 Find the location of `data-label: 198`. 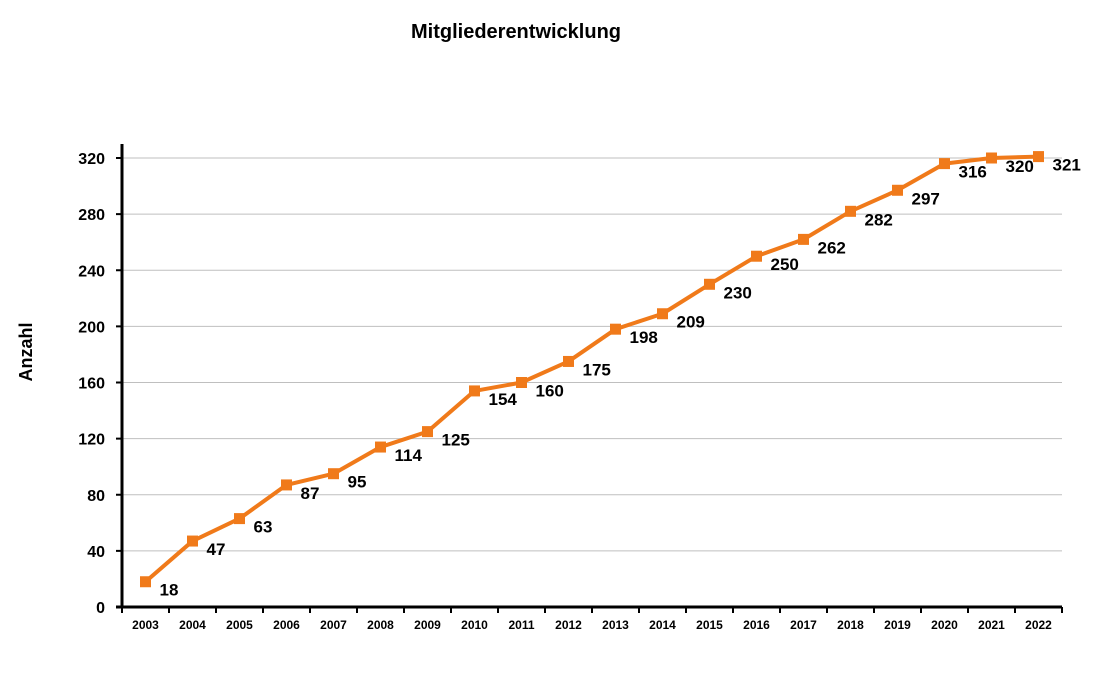

data-label: 198 is located at coordinates (644, 337).